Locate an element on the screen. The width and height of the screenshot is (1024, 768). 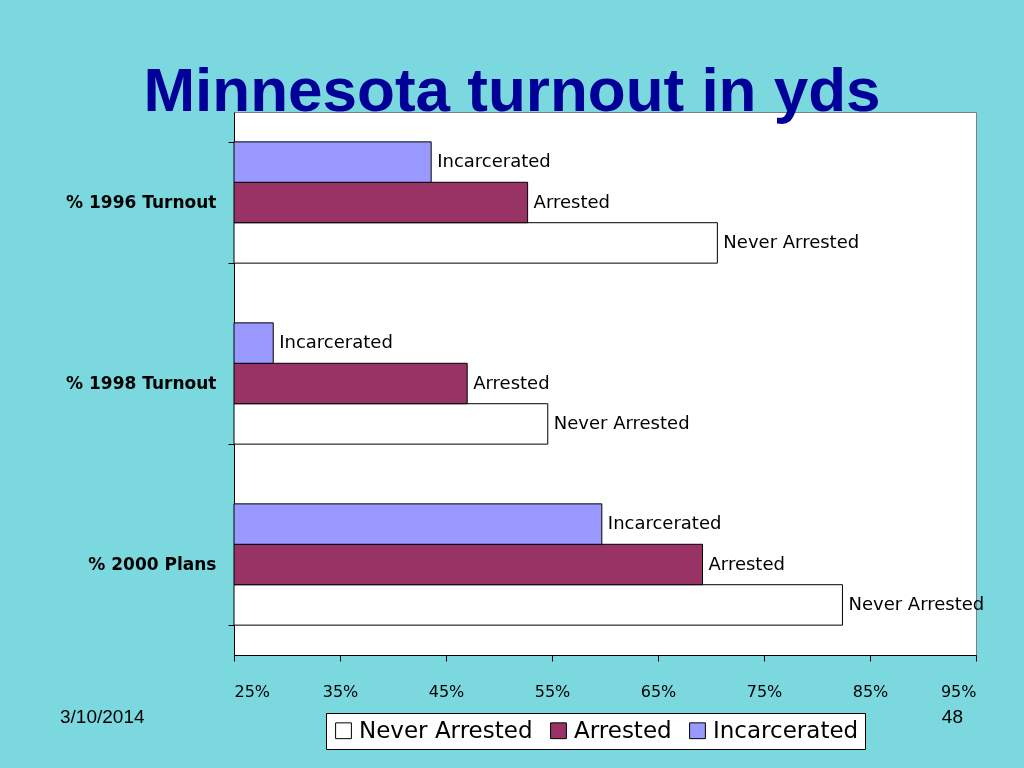
legend-label: Arrested is located at coordinates (623, 729).